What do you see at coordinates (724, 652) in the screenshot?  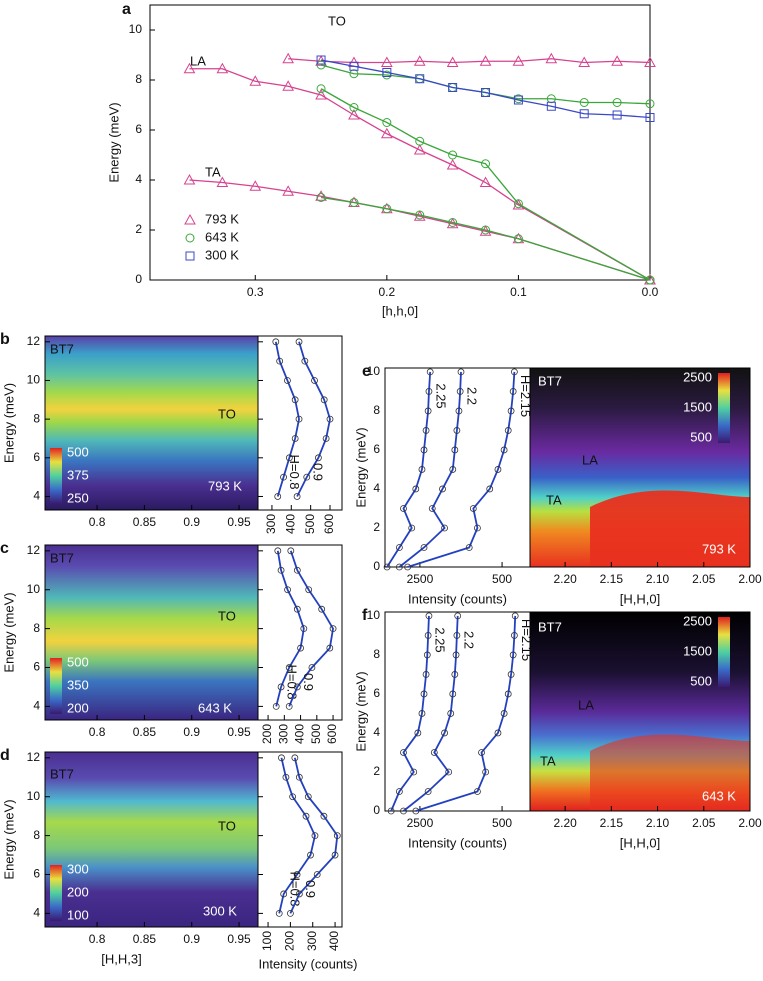 I see `colorbar` at bounding box center [724, 652].